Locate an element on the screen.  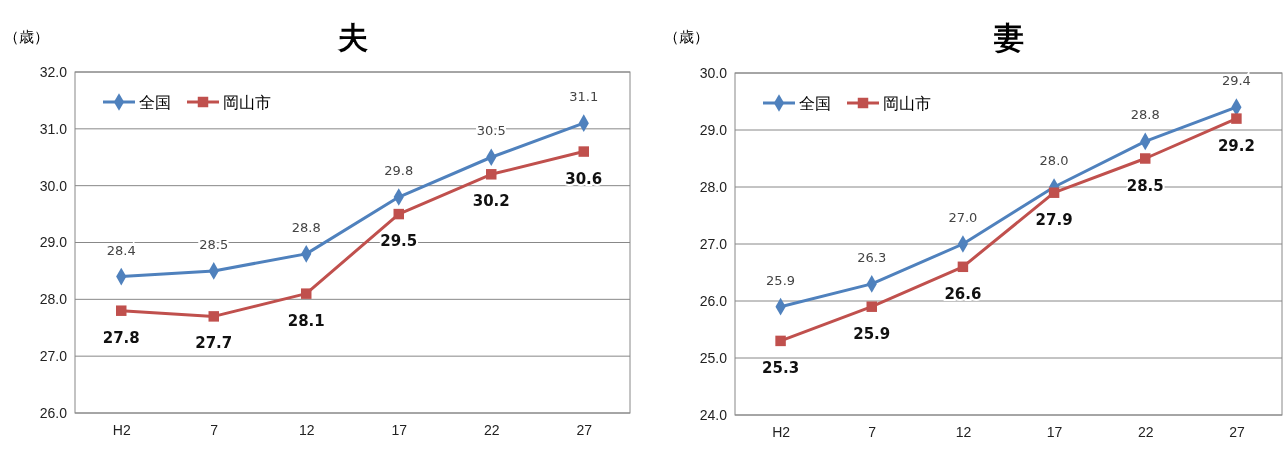
y-tick-label: 25.0 is located at coordinates (713, 357).